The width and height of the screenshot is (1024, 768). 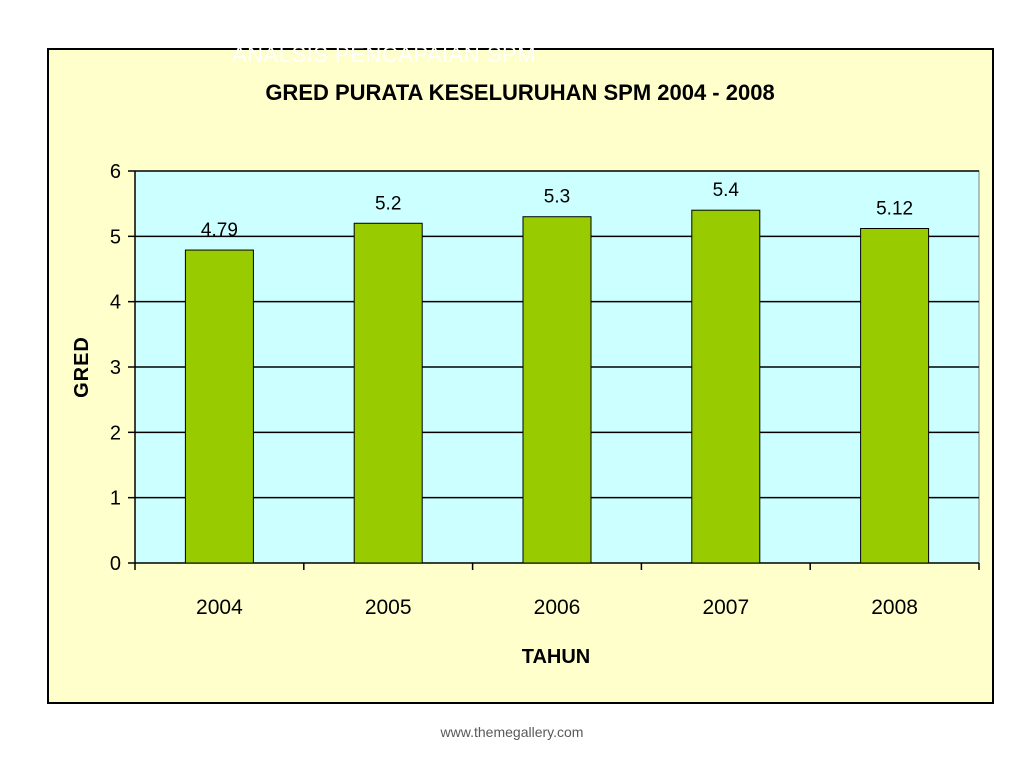 What do you see at coordinates (512, 732) in the screenshot?
I see `footer-url: www.themegallery.com` at bounding box center [512, 732].